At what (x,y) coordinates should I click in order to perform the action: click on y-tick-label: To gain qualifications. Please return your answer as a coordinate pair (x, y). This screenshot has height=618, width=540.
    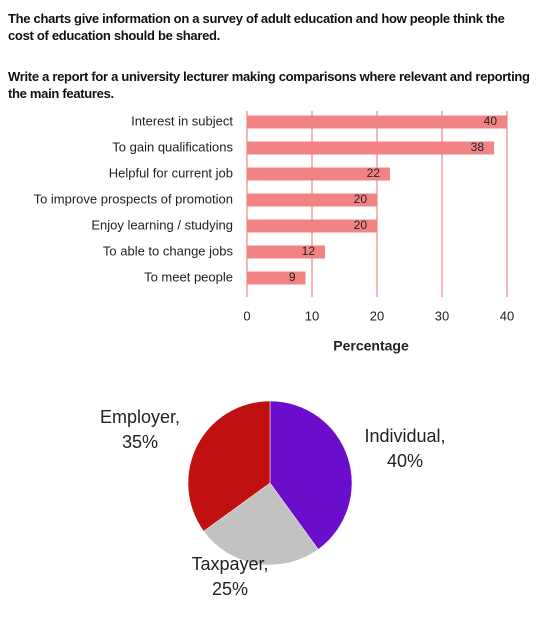
    Looking at the image, I should click on (172, 146).